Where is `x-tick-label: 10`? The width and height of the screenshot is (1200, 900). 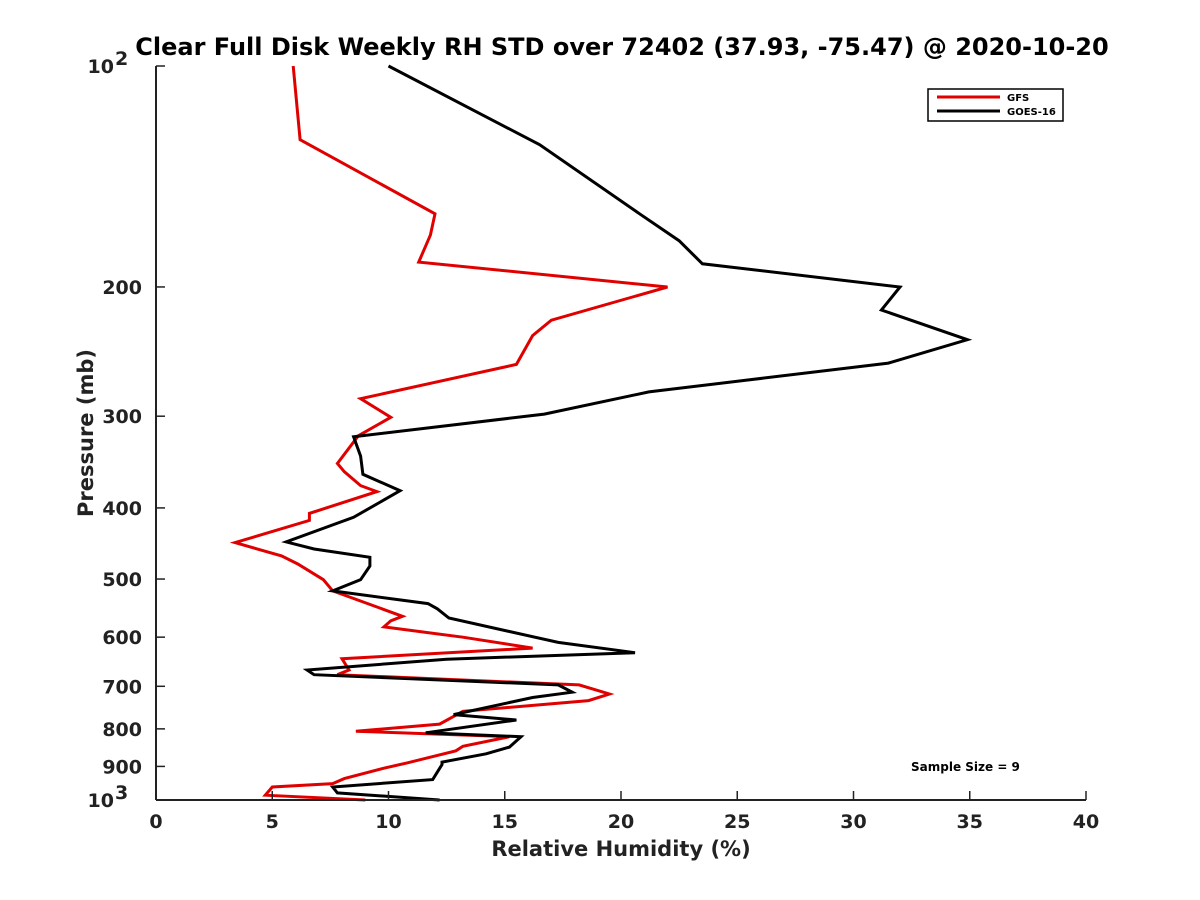
x-tick-label: 10 is located at coordinates (388, 822).